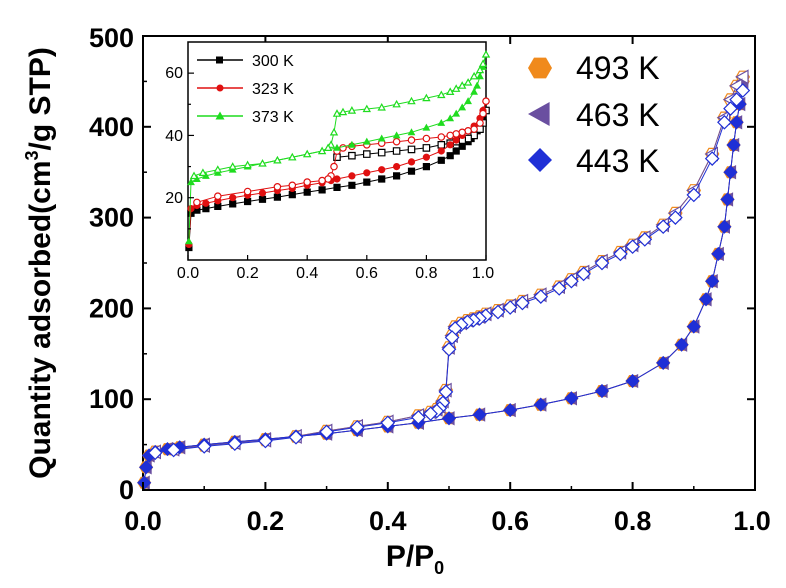  Describe the element at coordinates (219, 60) in the screenshot. I see `inset-legend-marker-square` at that location.